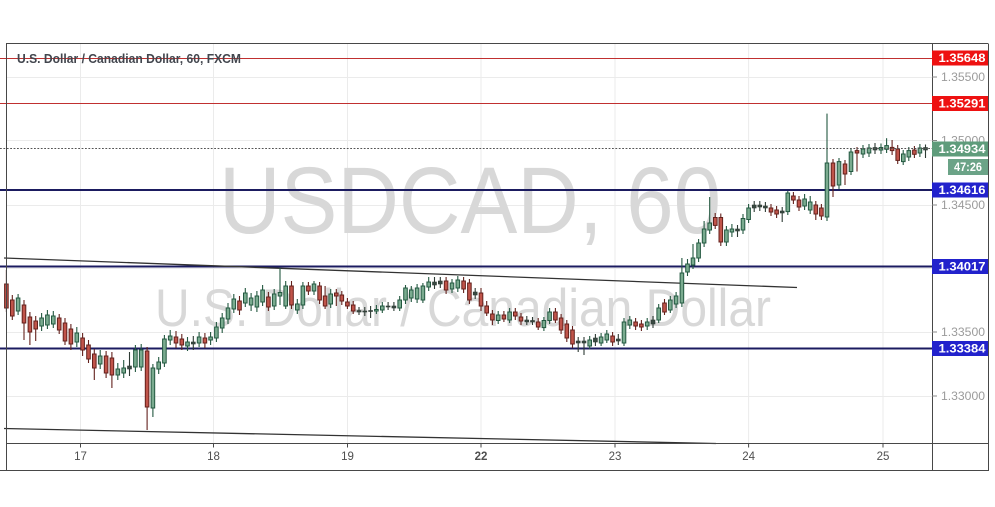  I want to click on svg-text: 1.33000, so click(963, 396).